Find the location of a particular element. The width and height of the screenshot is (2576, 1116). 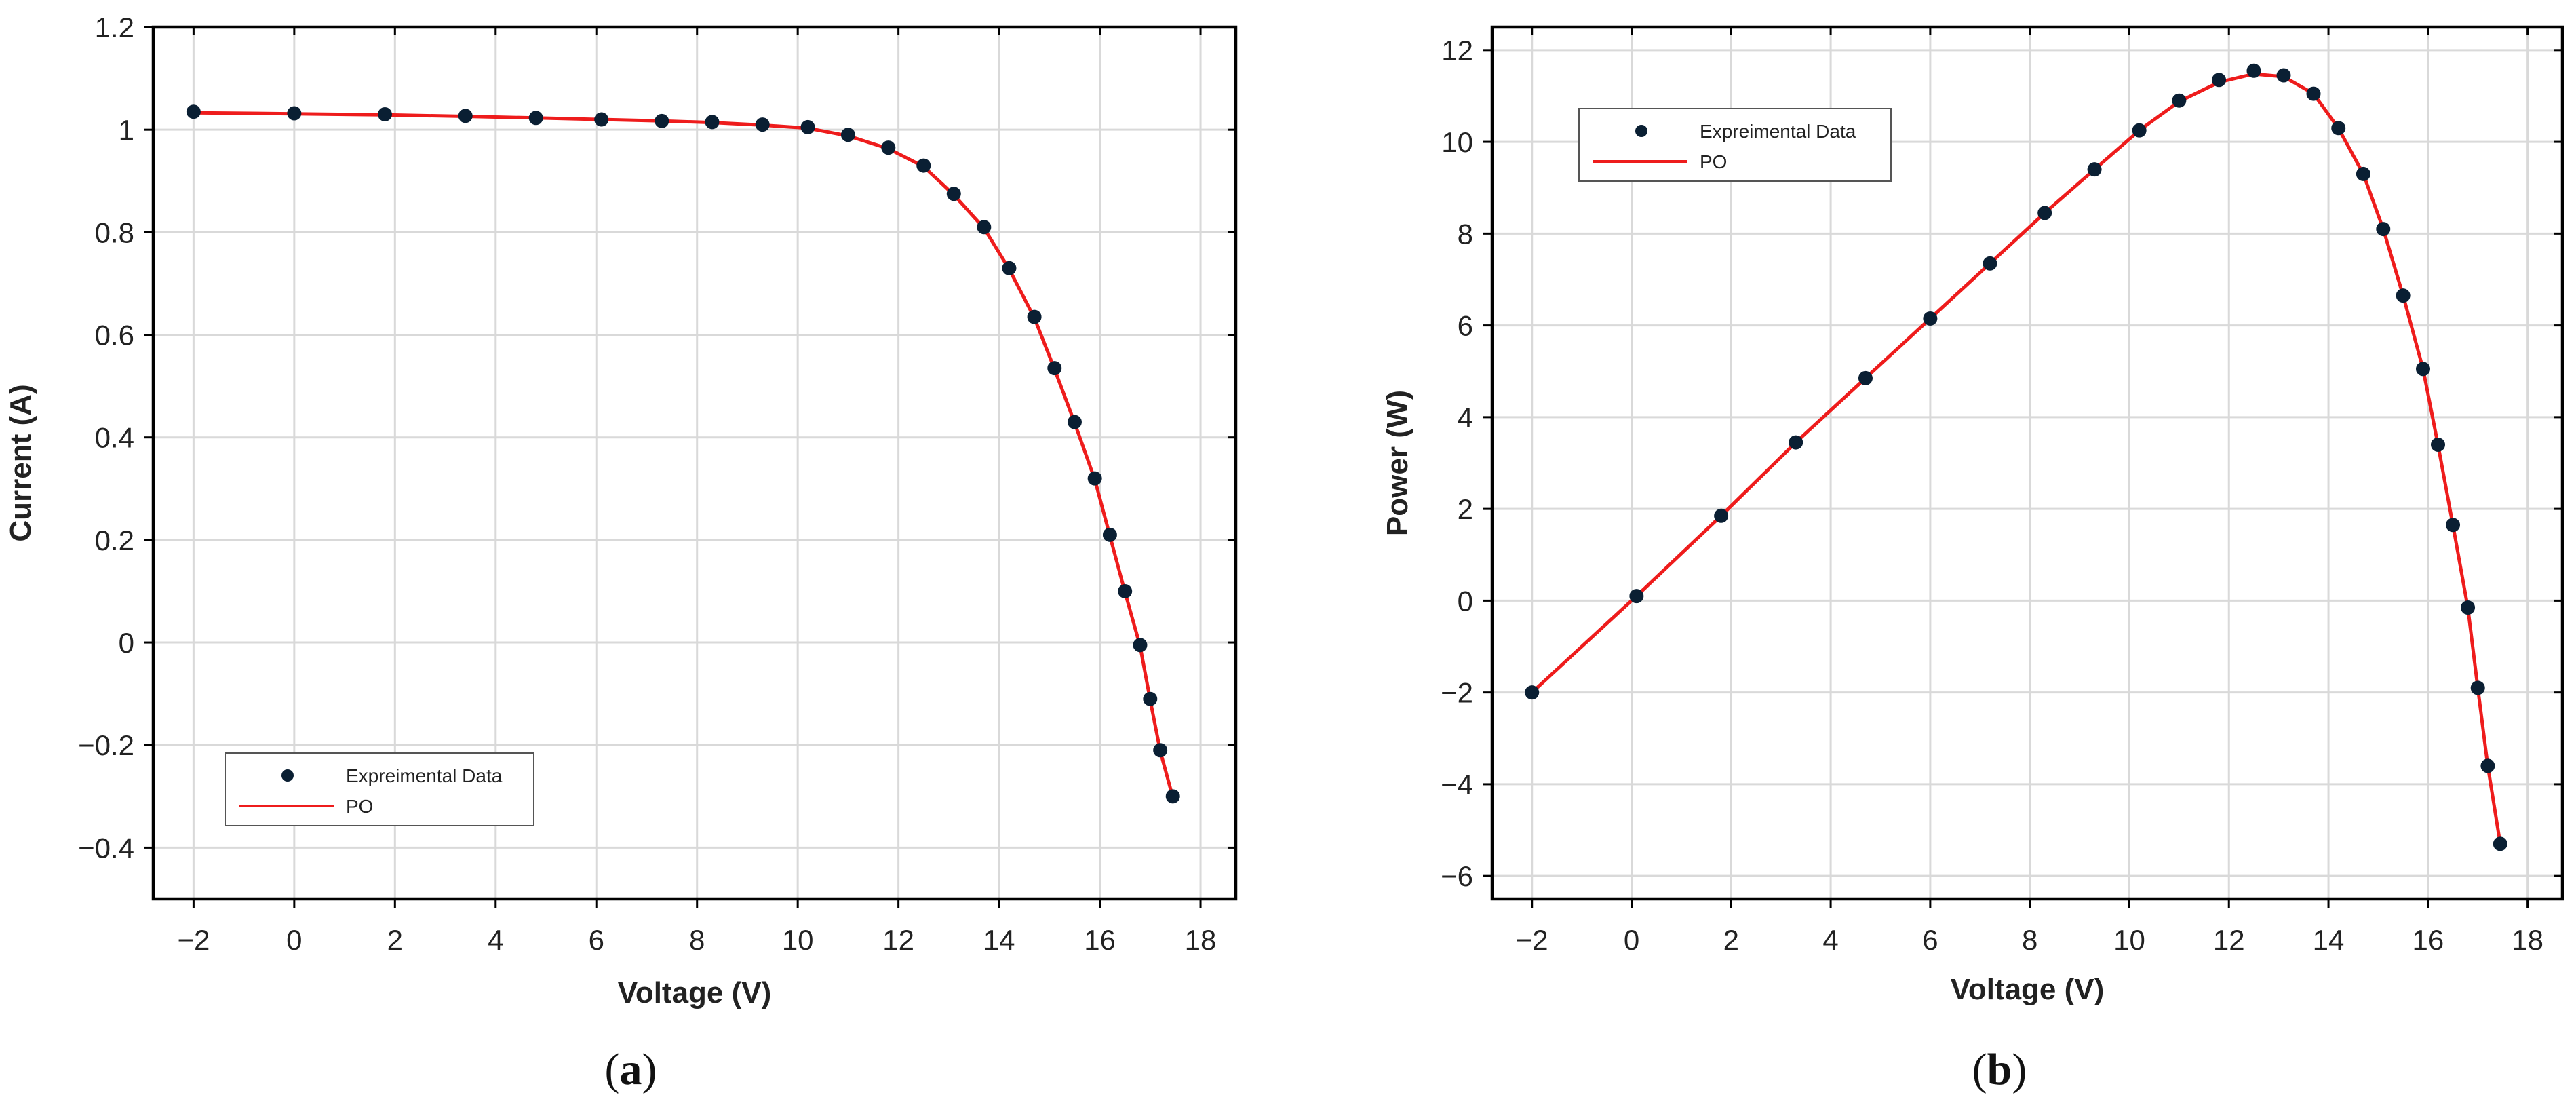

x-tick-label: 10 is located at coordinates (2129, 940).